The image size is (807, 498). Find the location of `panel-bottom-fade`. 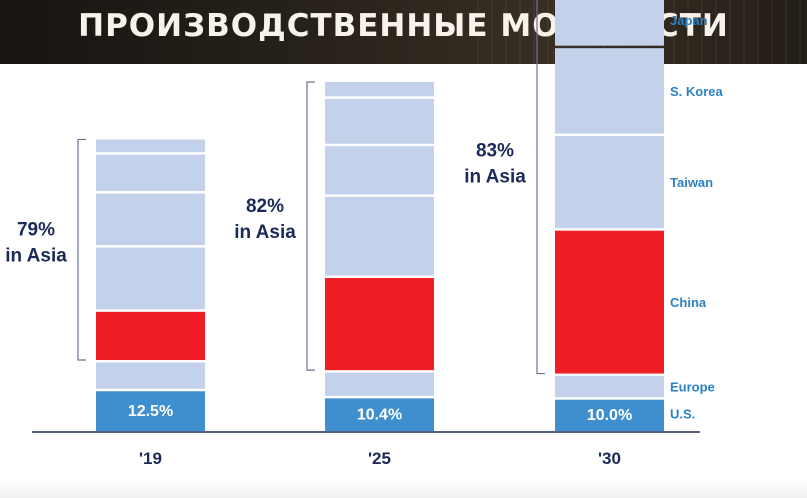

panel-bottom-fade is located at coordinates (403, 488).